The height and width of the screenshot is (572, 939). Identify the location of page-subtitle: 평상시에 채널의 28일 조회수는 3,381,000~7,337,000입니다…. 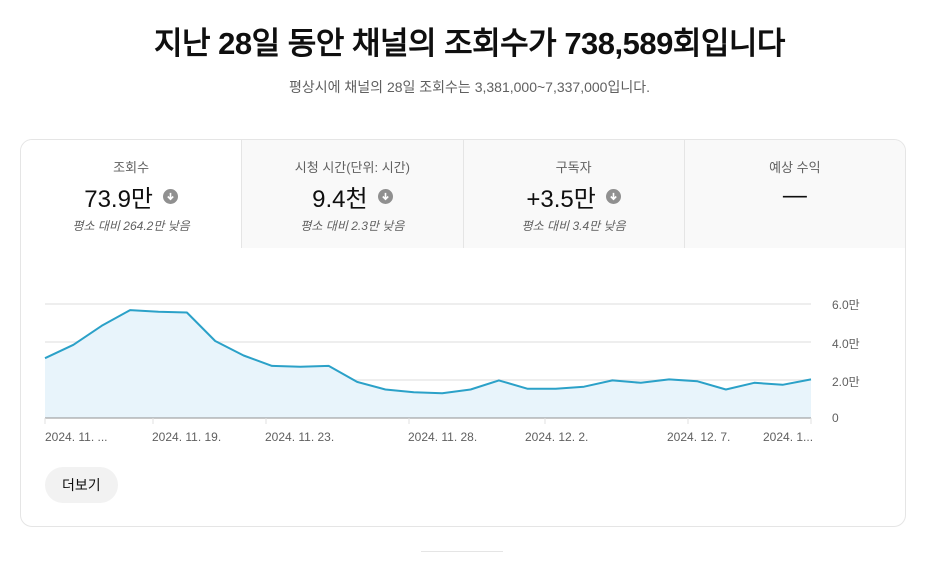
(469, 87).